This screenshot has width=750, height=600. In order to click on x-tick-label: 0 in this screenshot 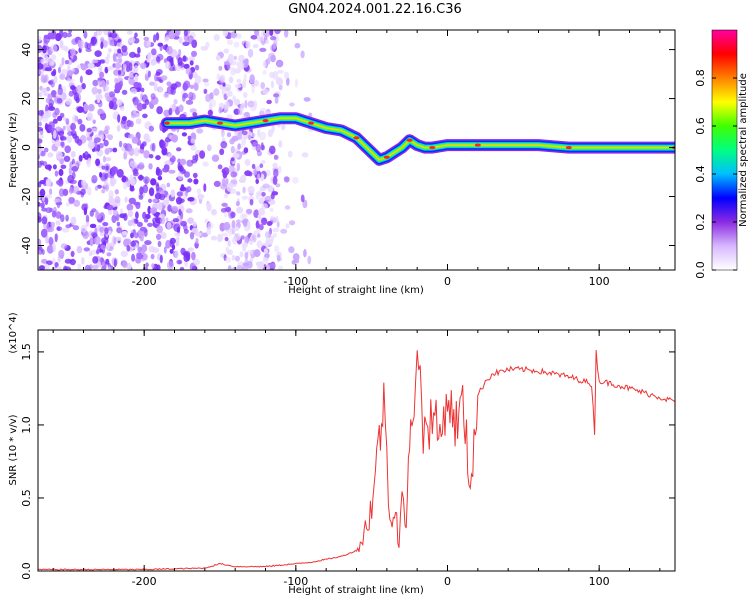, I will do `click(447, 581)`.